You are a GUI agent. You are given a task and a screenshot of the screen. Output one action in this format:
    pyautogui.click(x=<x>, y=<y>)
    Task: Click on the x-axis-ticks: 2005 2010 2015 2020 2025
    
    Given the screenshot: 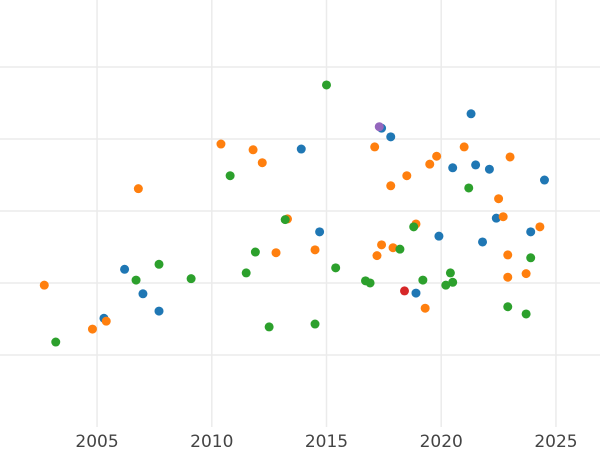 What is the action you would take?
    pyautogui.click(x=326, y=441)
    